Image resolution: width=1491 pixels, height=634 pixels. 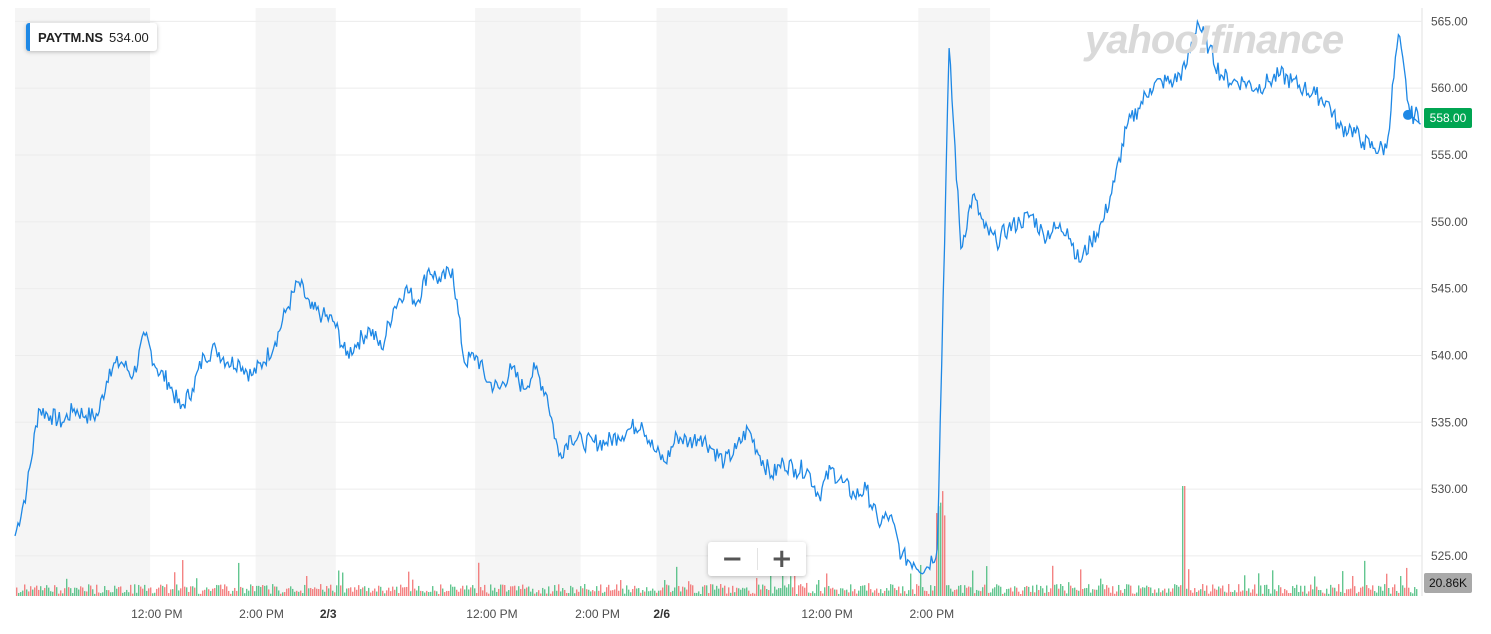 I want to click on legend-box: PAYTM.NS 534.00, so click(x=91, y=37).